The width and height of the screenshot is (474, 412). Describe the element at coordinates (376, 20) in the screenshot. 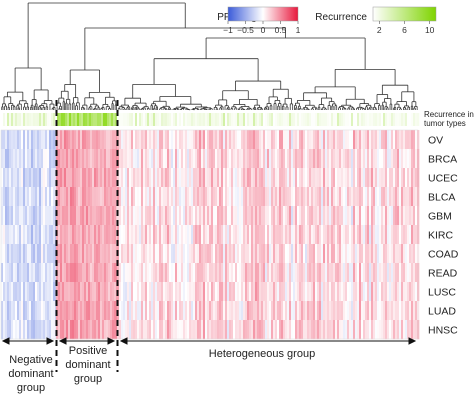

I see `recurrence-legend: Recurrence 2 6 10` at that location.